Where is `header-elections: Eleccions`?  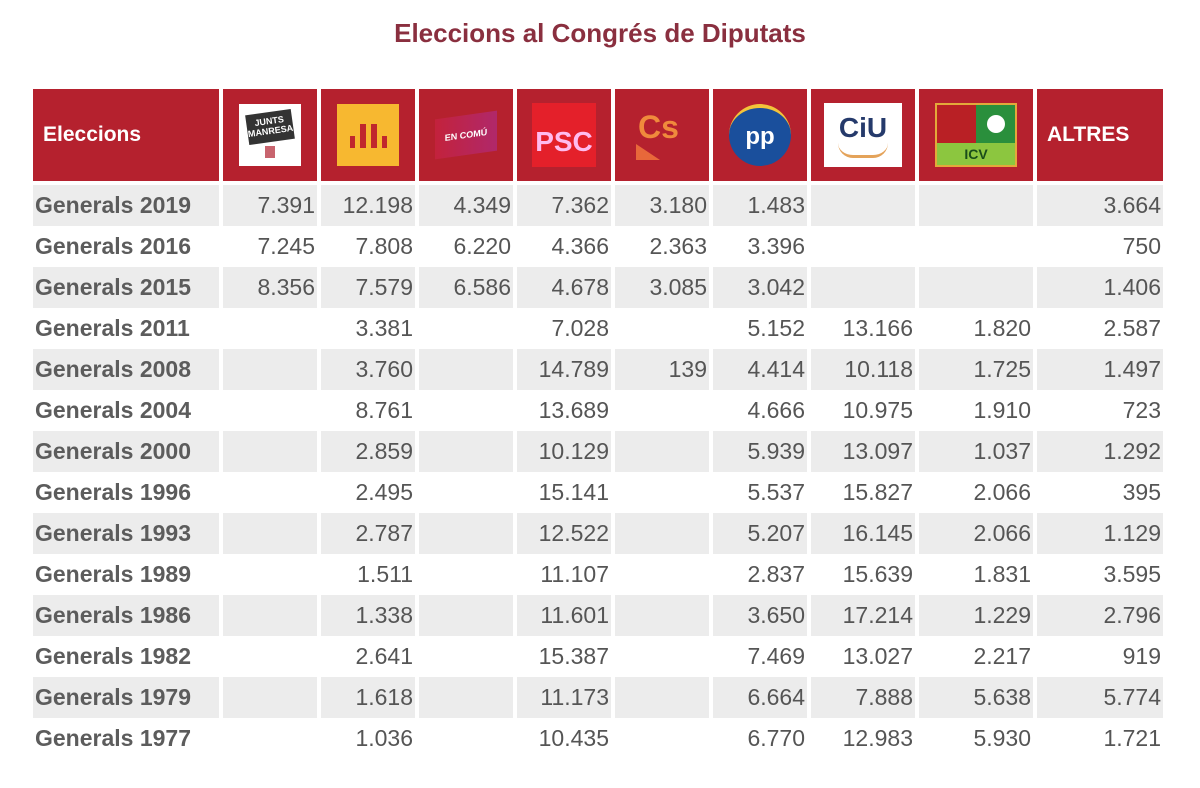
header-elections: Eleccions is located at coordinates (126, 137).